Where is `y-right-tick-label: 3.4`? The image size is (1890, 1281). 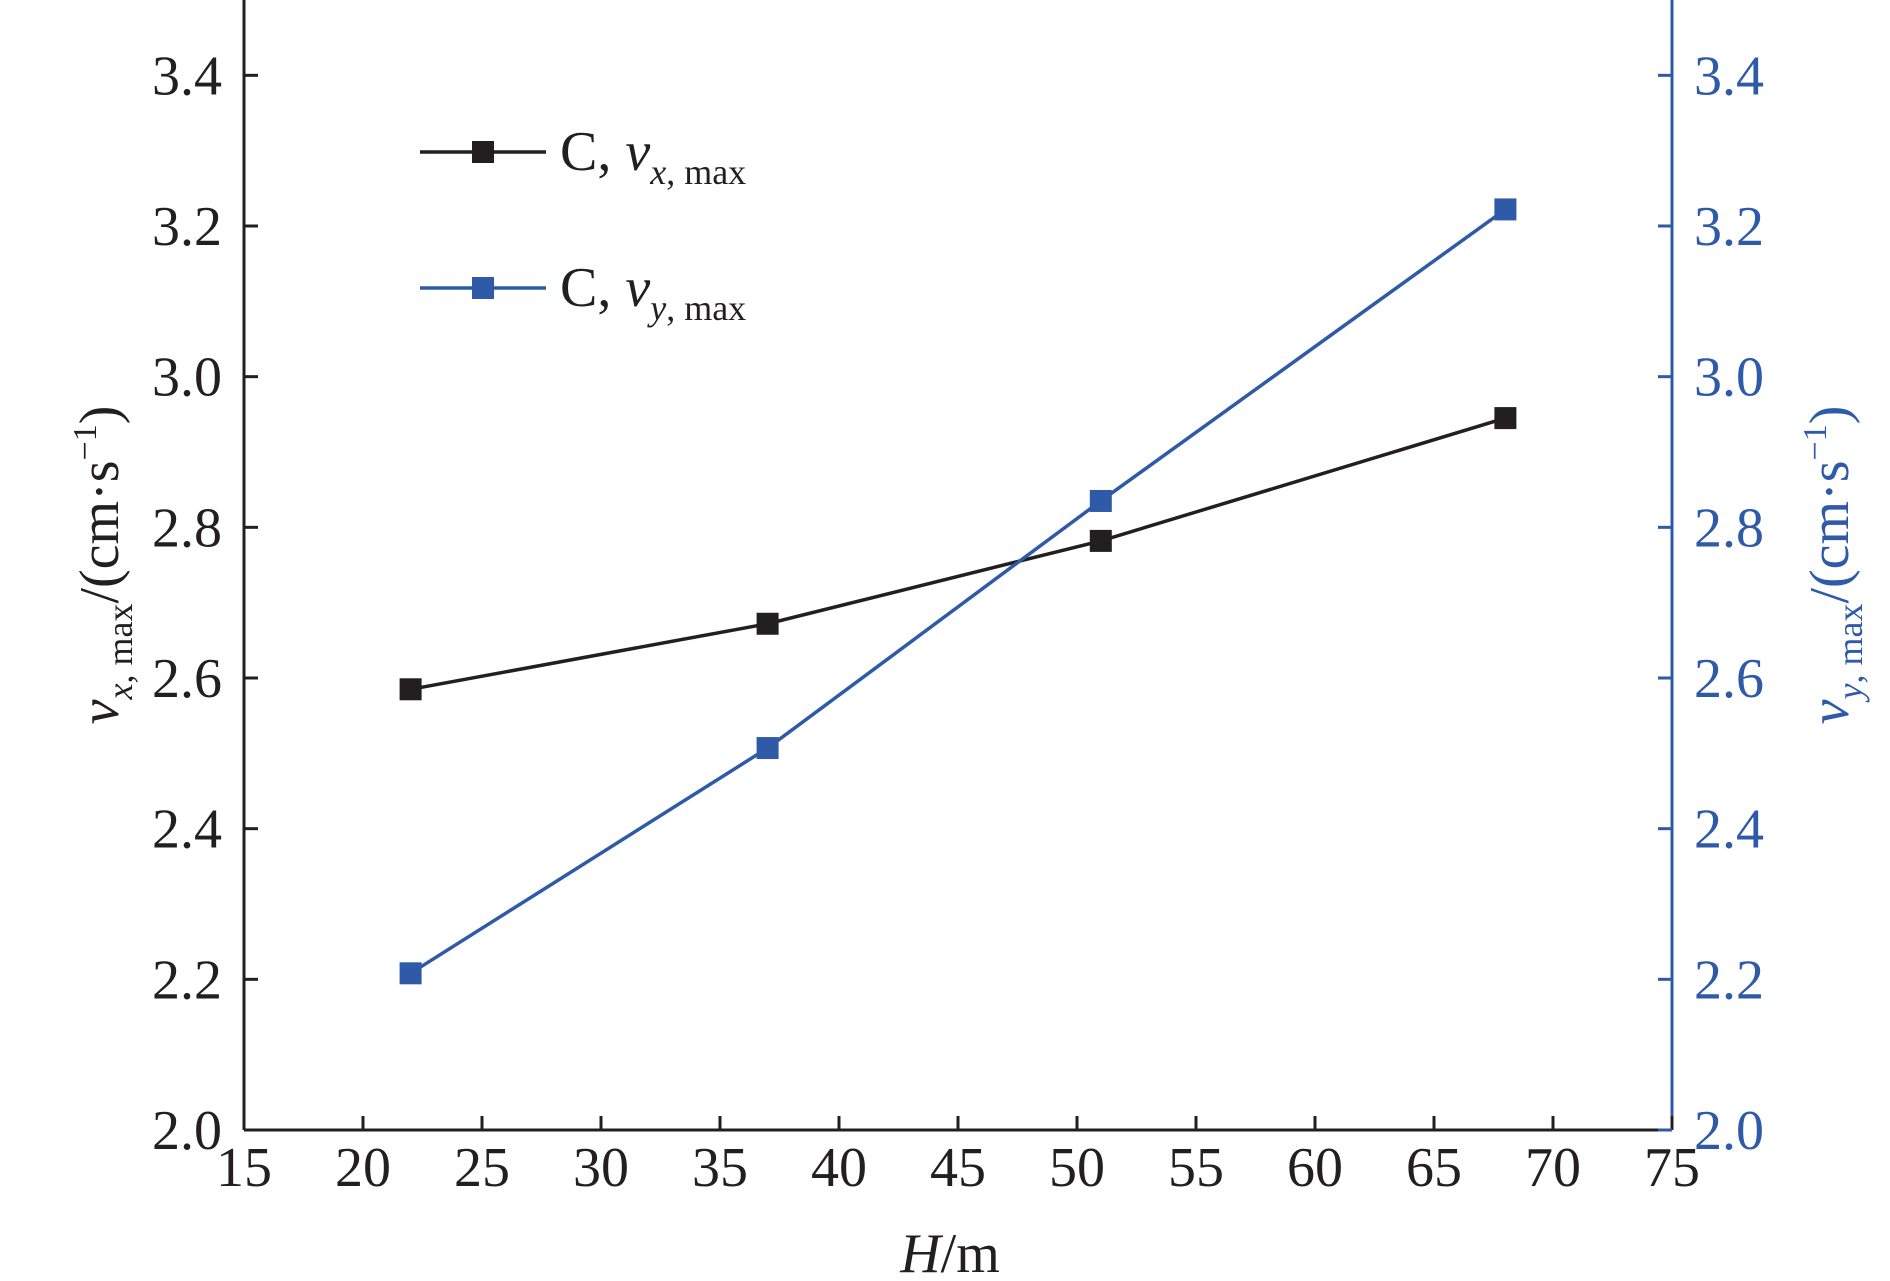
y-right-tick-label: 3.4 is located at coordinates (1729, 76).